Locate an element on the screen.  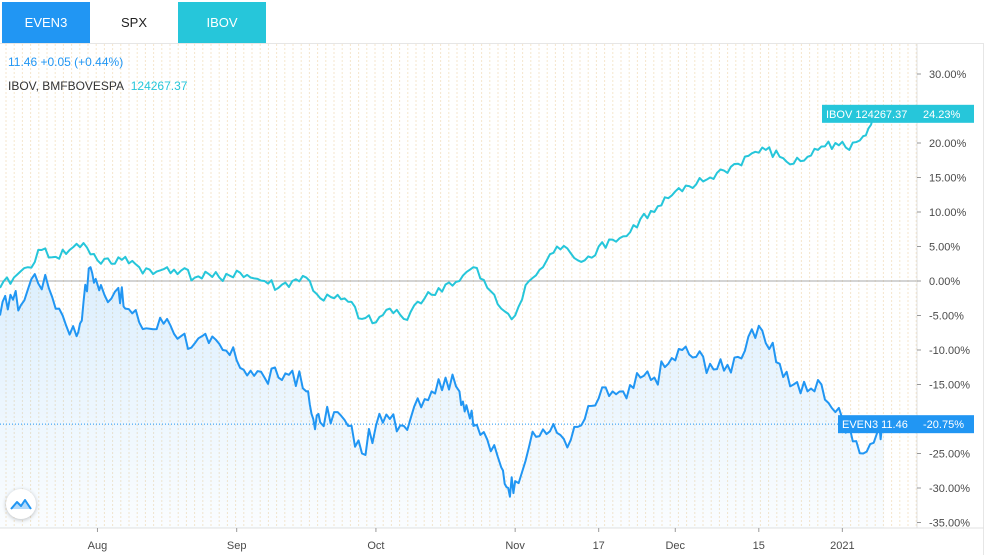
y-tick-label: -30.00% is located at coordinates (949, 489).